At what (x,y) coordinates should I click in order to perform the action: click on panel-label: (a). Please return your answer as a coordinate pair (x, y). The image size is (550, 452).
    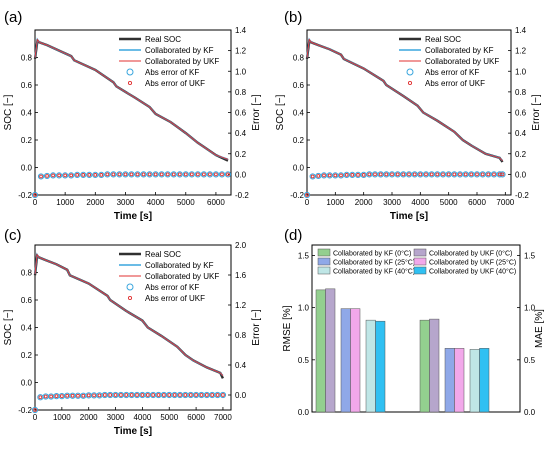
    Looking at the image, I should click on (13, 17).